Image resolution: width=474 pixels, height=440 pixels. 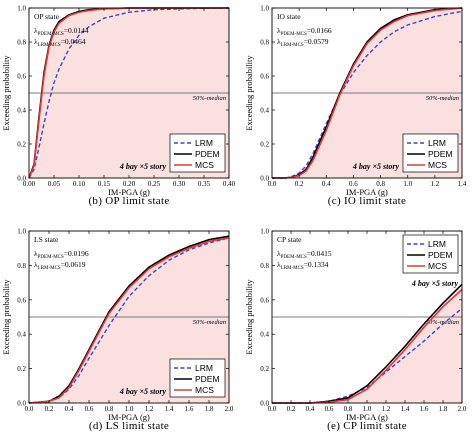 I want to click on x-tick-label: 0.30, so click(x=179, y=184).